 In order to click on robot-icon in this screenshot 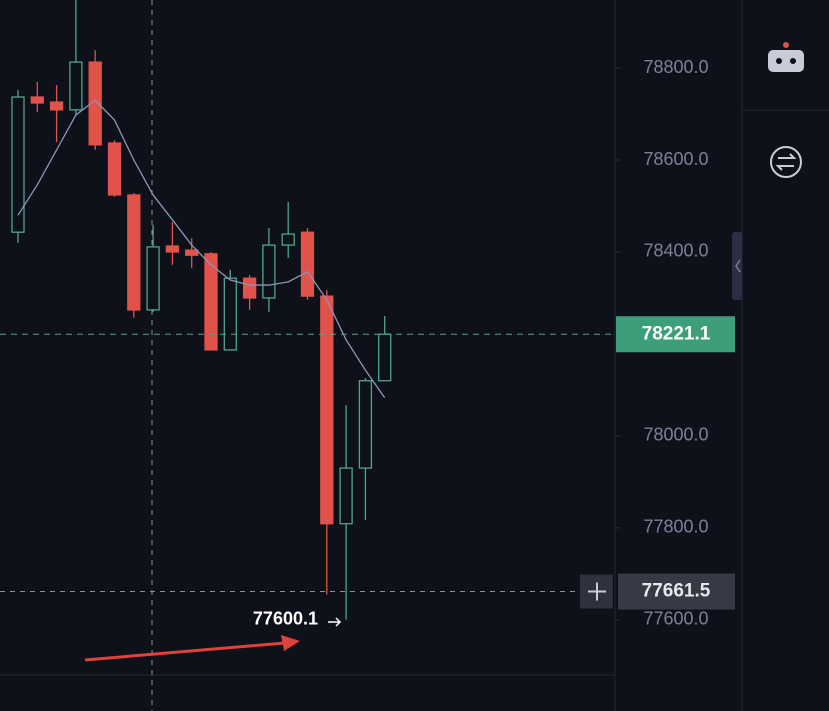, I will do `click(786, 57)`.